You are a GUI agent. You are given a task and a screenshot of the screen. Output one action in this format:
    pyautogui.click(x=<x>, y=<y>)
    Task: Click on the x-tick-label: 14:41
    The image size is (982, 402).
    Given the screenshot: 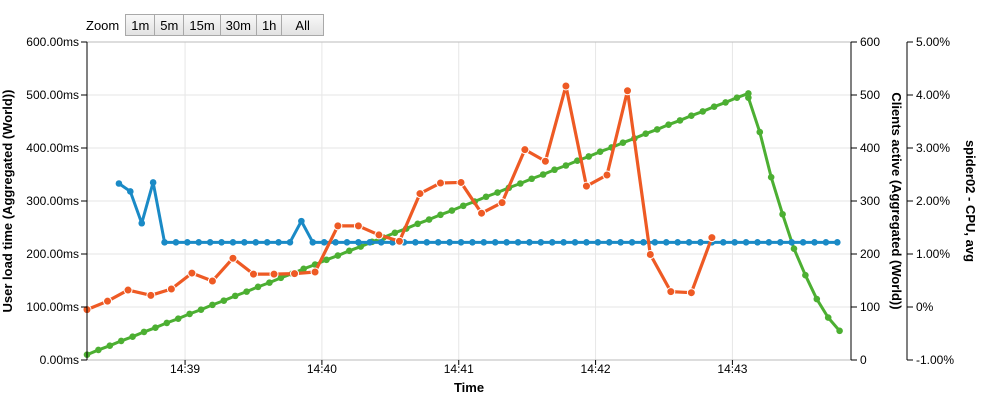 What is the action you would take?
    pyautogui.click(x=459, y=369)
    